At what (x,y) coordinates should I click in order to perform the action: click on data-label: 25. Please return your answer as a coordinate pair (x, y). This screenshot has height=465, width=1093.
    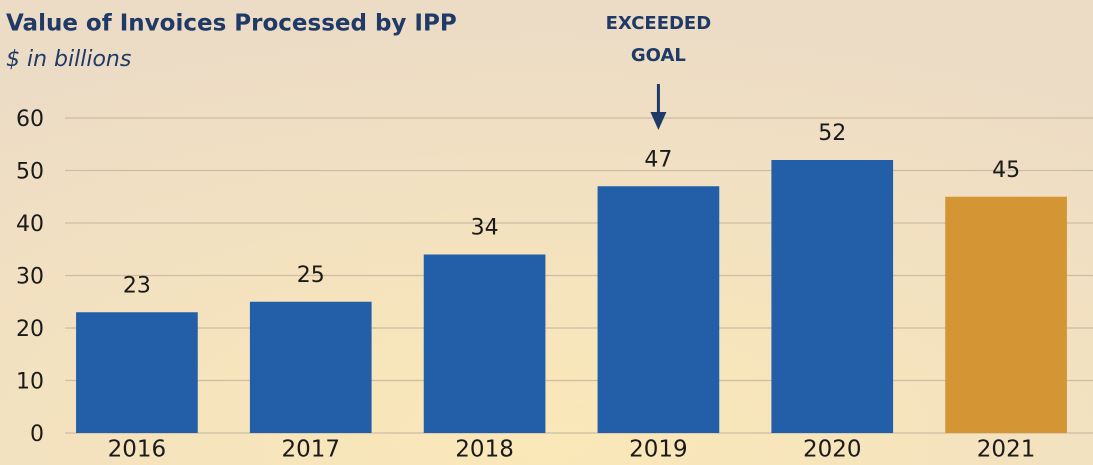
    Looking at the image, I should click on (311, 275).